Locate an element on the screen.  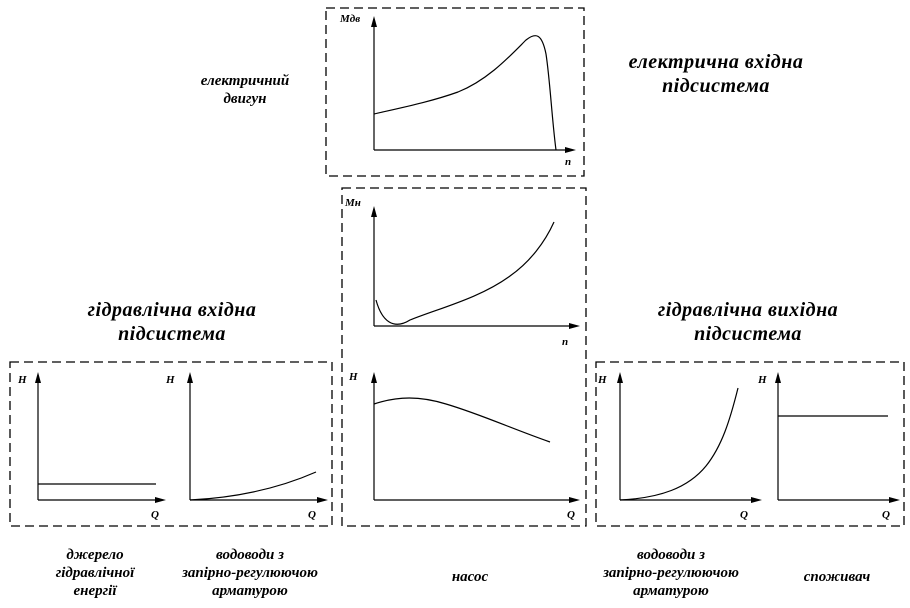
source-x-label: Q is located at coordinates (155, 515).